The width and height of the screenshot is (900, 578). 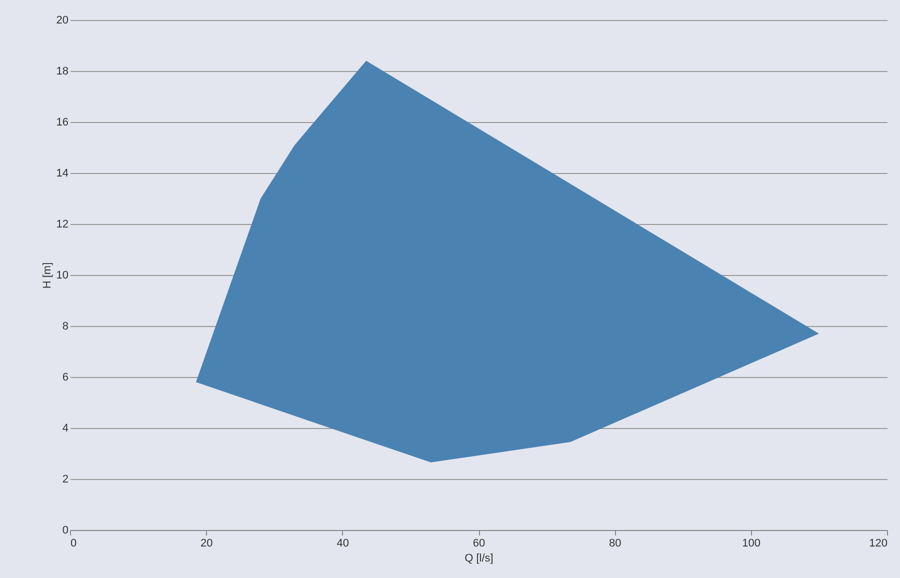 What do you see at coordinates (62, 224) in the screenshot?
I see `y-tick-label: 12` at bounding box center [62, 224].